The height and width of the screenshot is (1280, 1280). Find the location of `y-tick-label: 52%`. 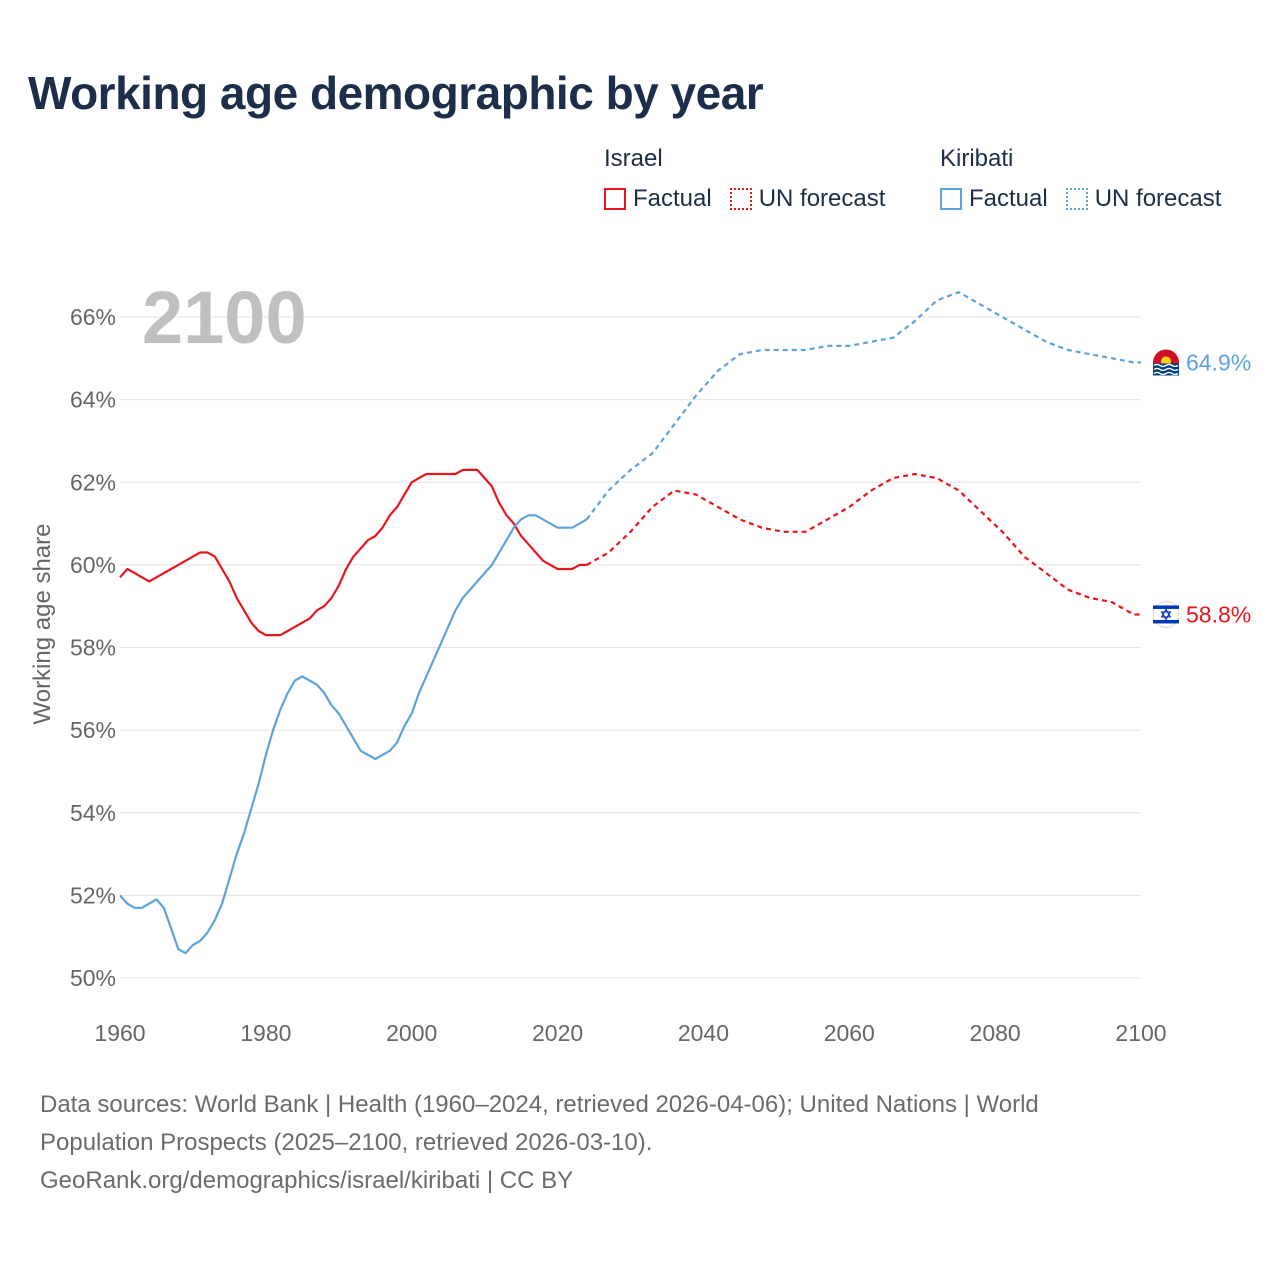

y-tick-label: 52% is located at coordinates (93, 895).